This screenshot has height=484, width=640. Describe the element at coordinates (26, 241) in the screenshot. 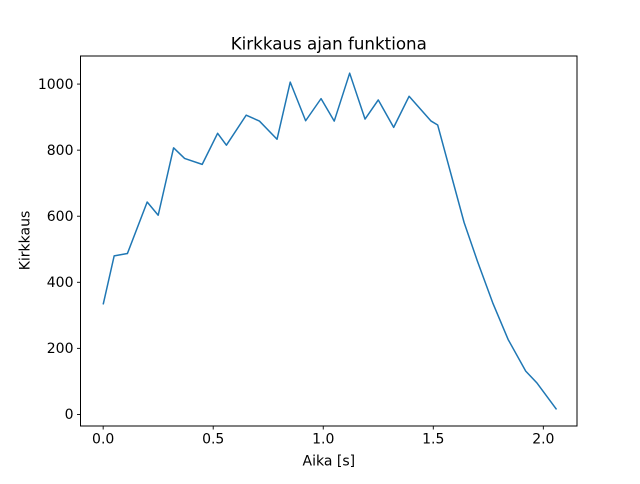

I see `y-axis-label: Kirkkaus` at that location.